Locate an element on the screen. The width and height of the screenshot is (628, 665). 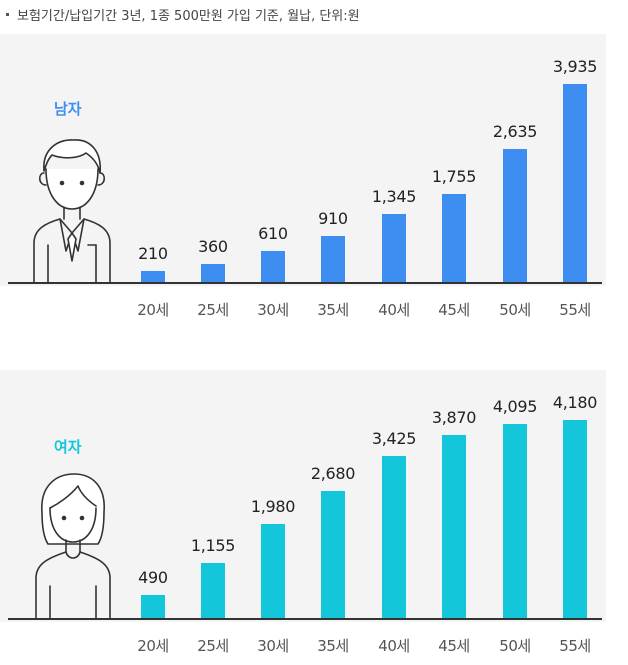
female-tick-label-7: 50세 is located at coordinates (515, 646).